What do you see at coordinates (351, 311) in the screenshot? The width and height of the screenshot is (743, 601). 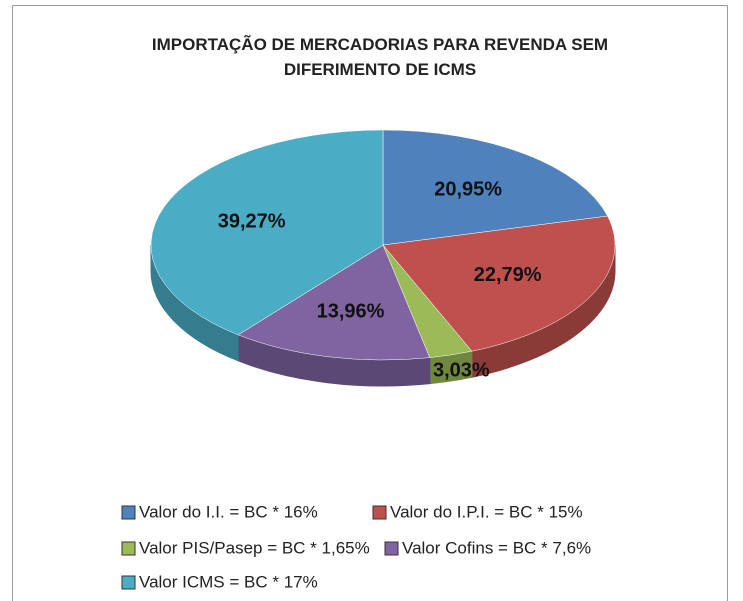 I see `data-label: 13,96%` at bounding box center [351, 311].